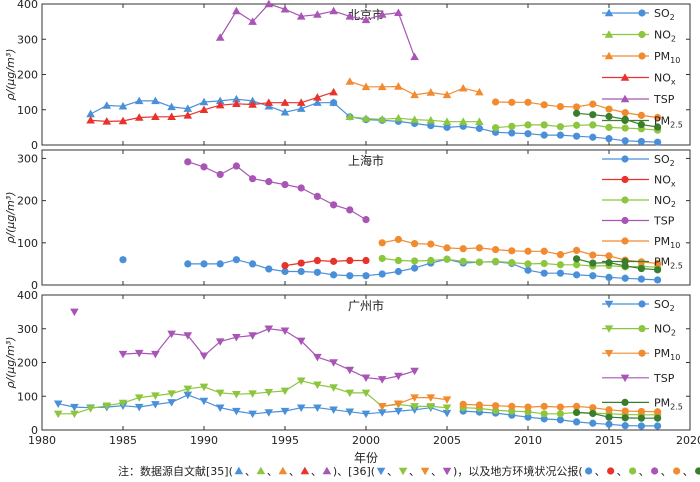  Describe the element at coordinates (366, 160) in the screenshot. I see `panel-title: 上海市` at that location.